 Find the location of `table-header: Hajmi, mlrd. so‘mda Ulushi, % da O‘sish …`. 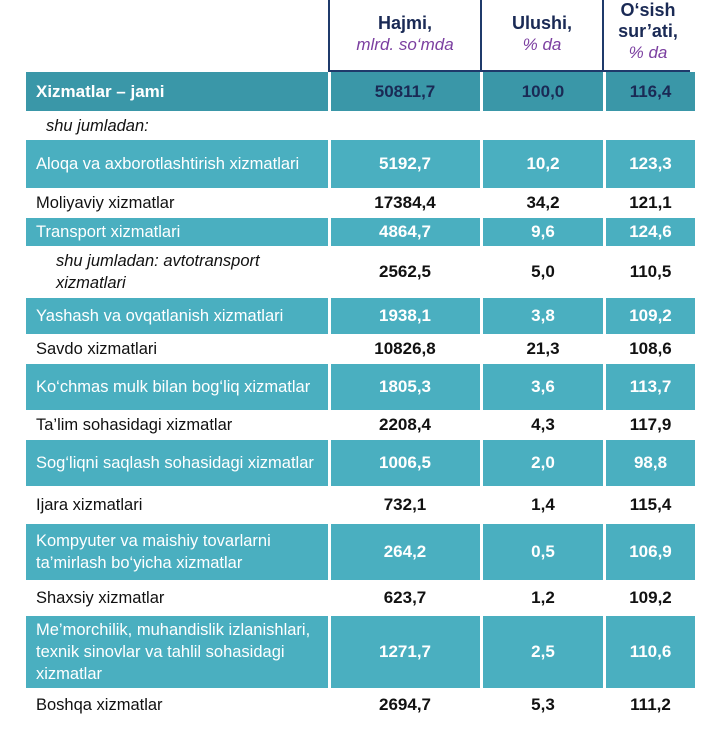

table-header: Hajmi, mlrd. so‘mda Ulushi, % da O‘sish … is located at coordinates (360, 36).